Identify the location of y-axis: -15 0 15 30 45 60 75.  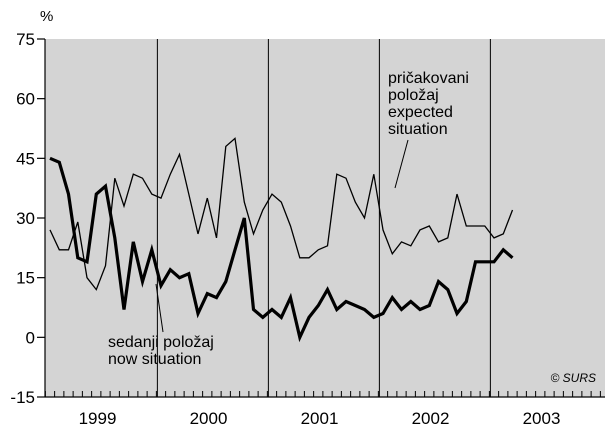
(28, 218).